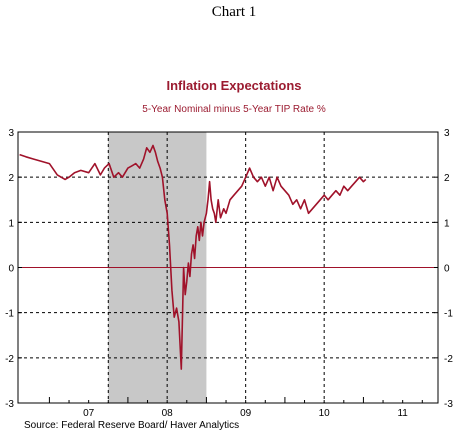 This screenshot has height=439, width=468. Describe the element at coordinates (9, 359) in the screenshot. I see `y-tick-label-left: -2` at that location.